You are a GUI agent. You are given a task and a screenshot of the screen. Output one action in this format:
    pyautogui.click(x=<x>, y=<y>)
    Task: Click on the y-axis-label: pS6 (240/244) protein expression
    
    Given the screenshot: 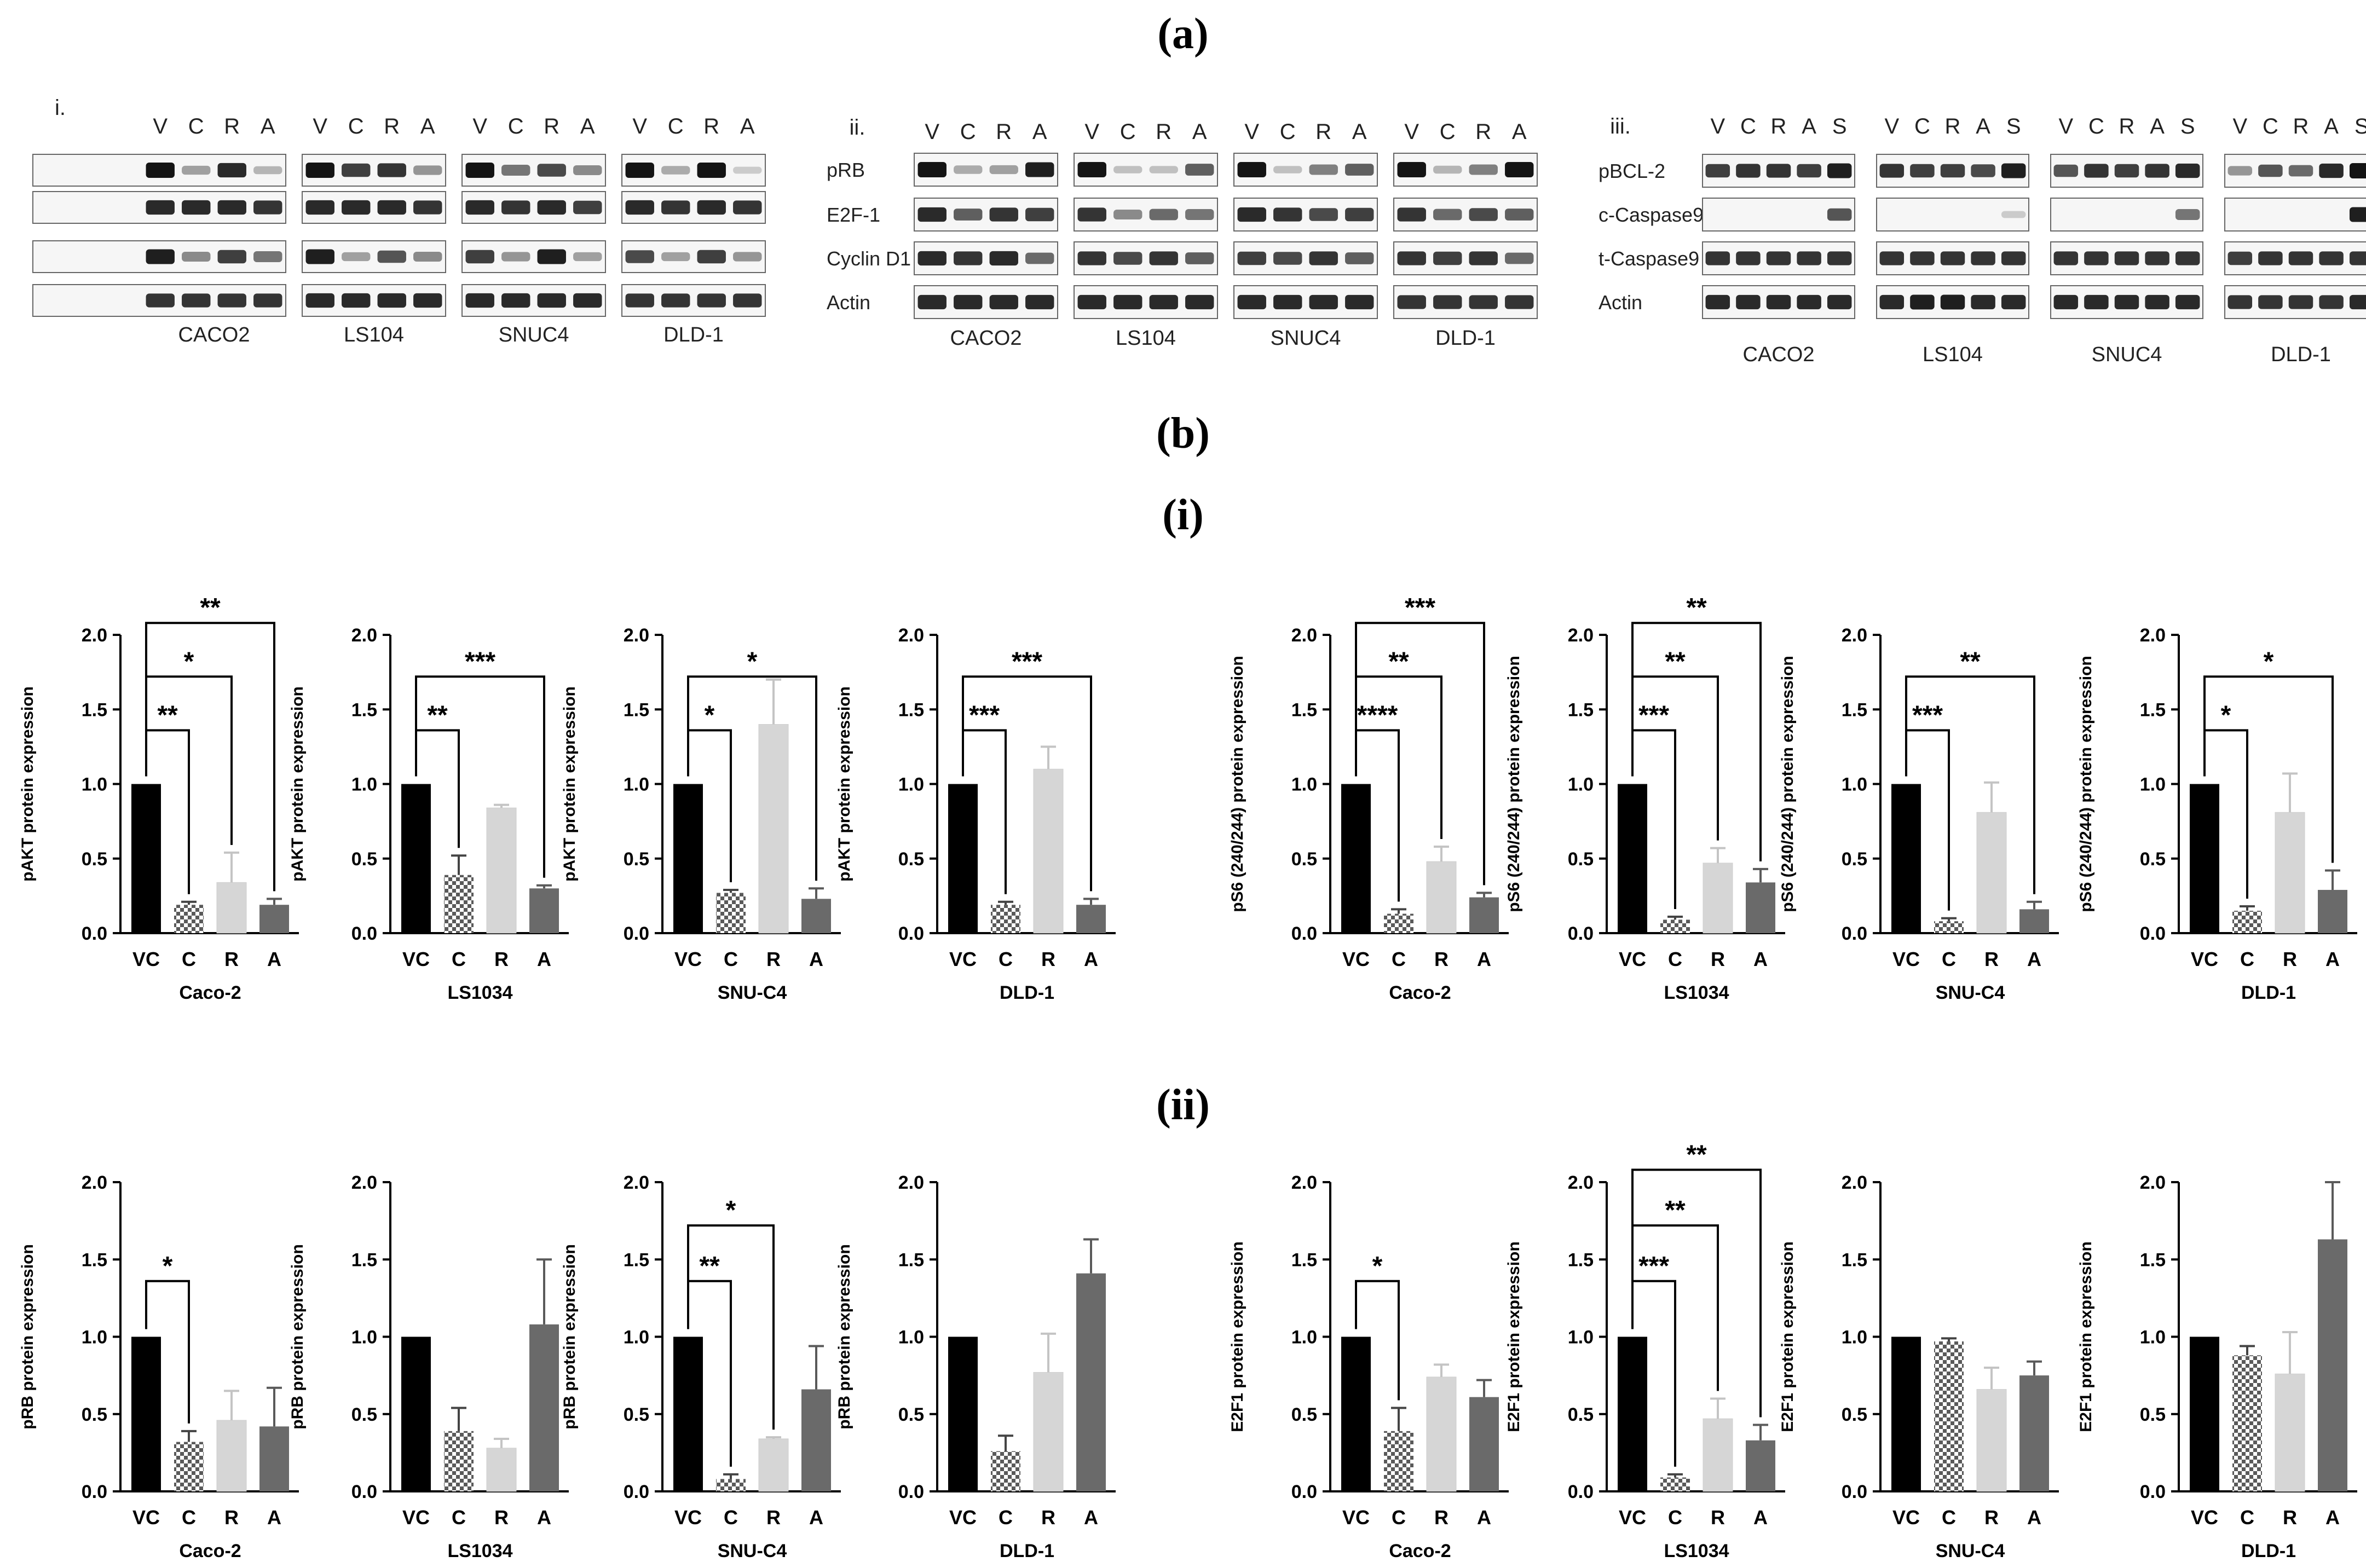 What is the action you would take?
    pyautogui.click(x=1514, y=784)
    